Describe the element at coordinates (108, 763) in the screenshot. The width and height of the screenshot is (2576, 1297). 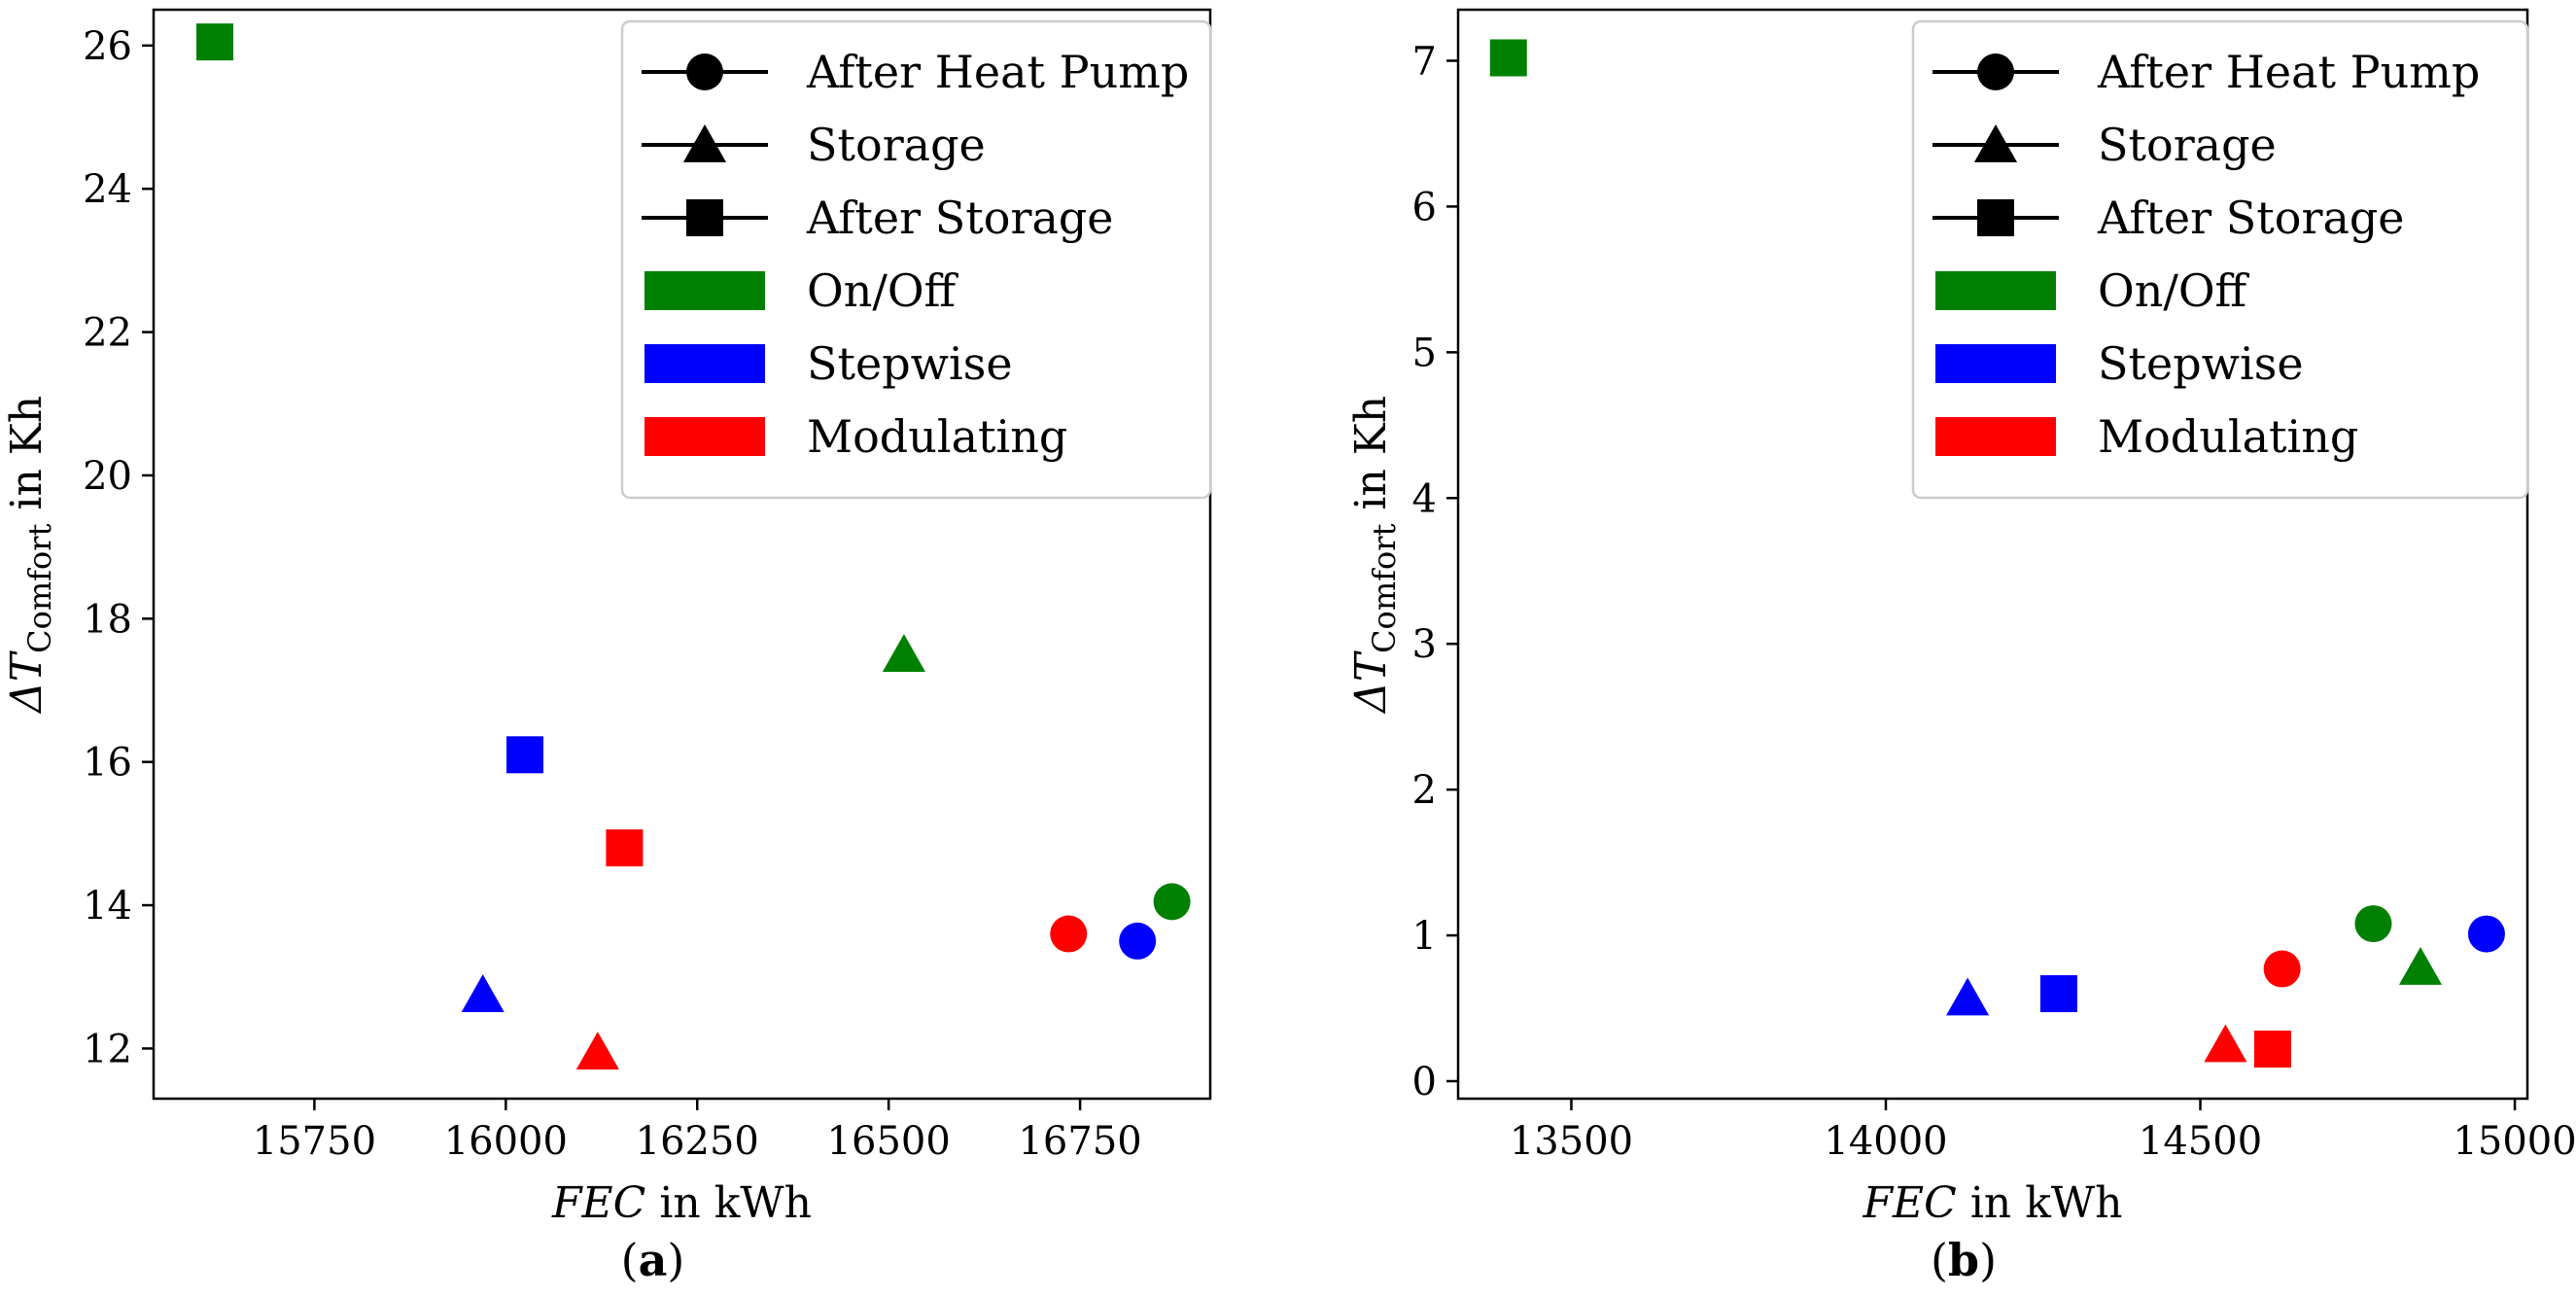
I see `y-tick-label: 16` at that location.